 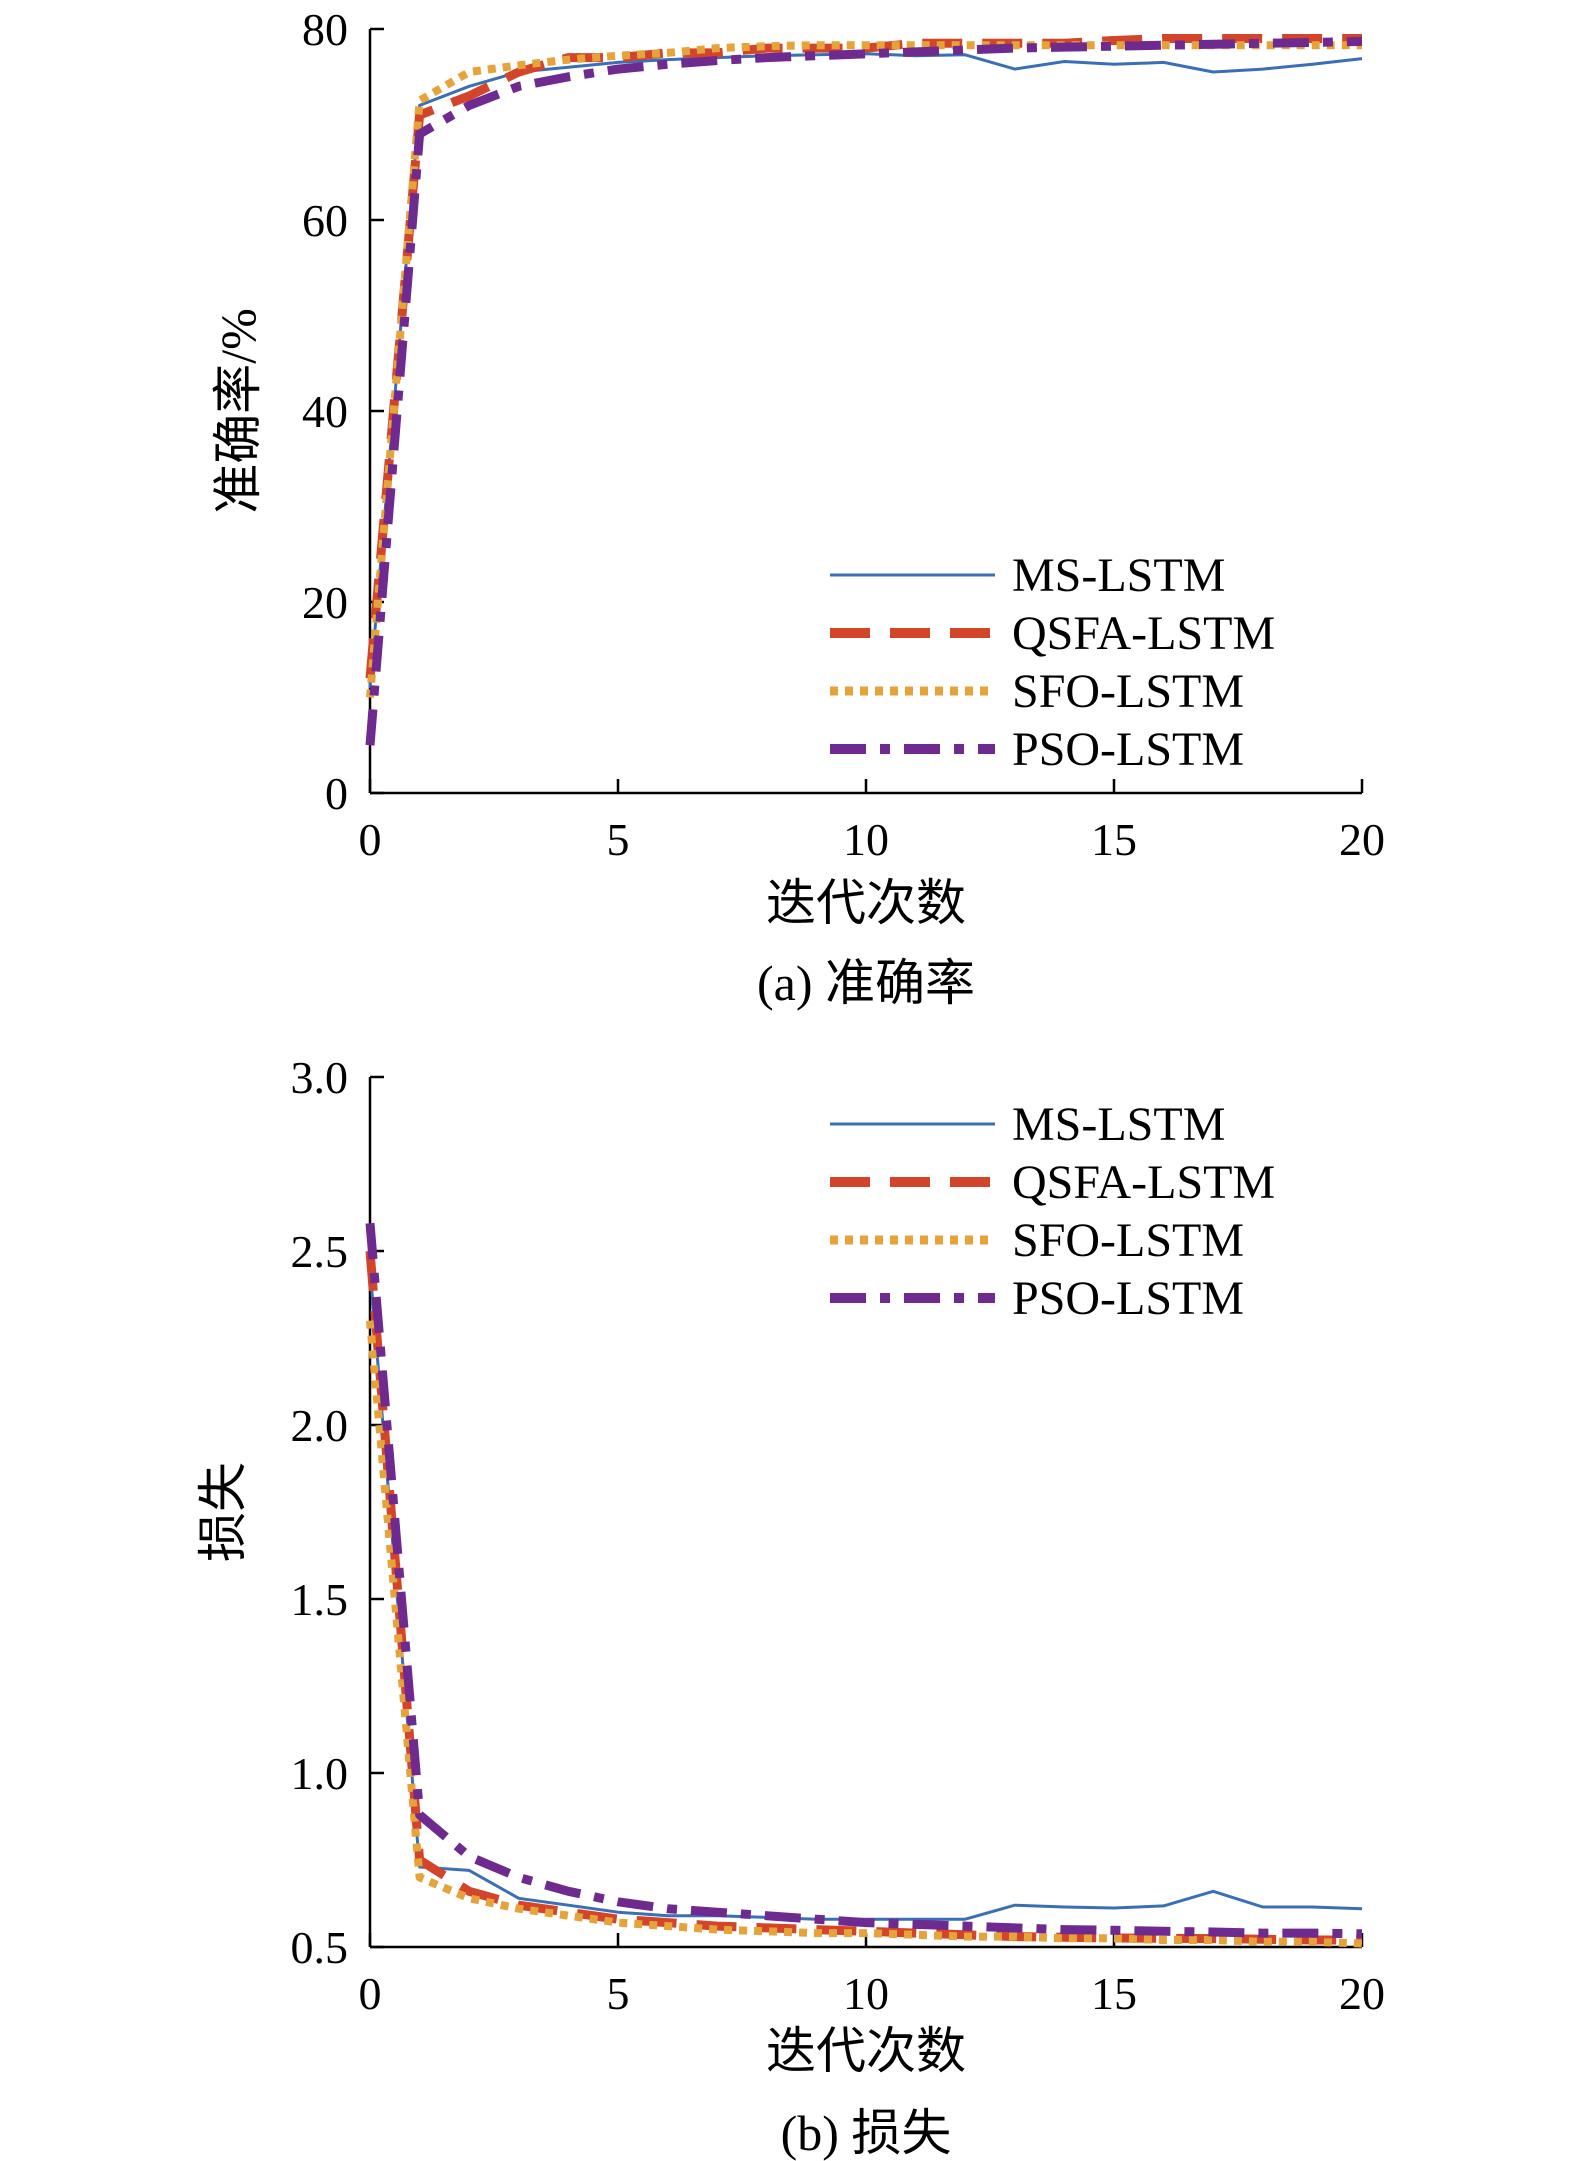 What do you see at coordinates (320, 1599) in the screenshot?
I see `y-tick-label: 1.5` at bounding box center [320, 1599].